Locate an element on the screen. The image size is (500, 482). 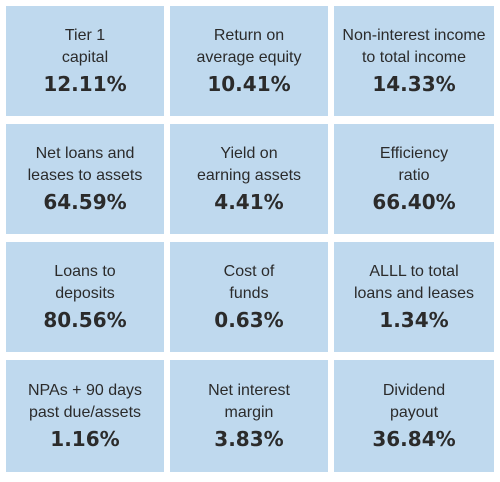
metric-label: NPAs + 90 days past due/assets is located at coordinates (85, 401).